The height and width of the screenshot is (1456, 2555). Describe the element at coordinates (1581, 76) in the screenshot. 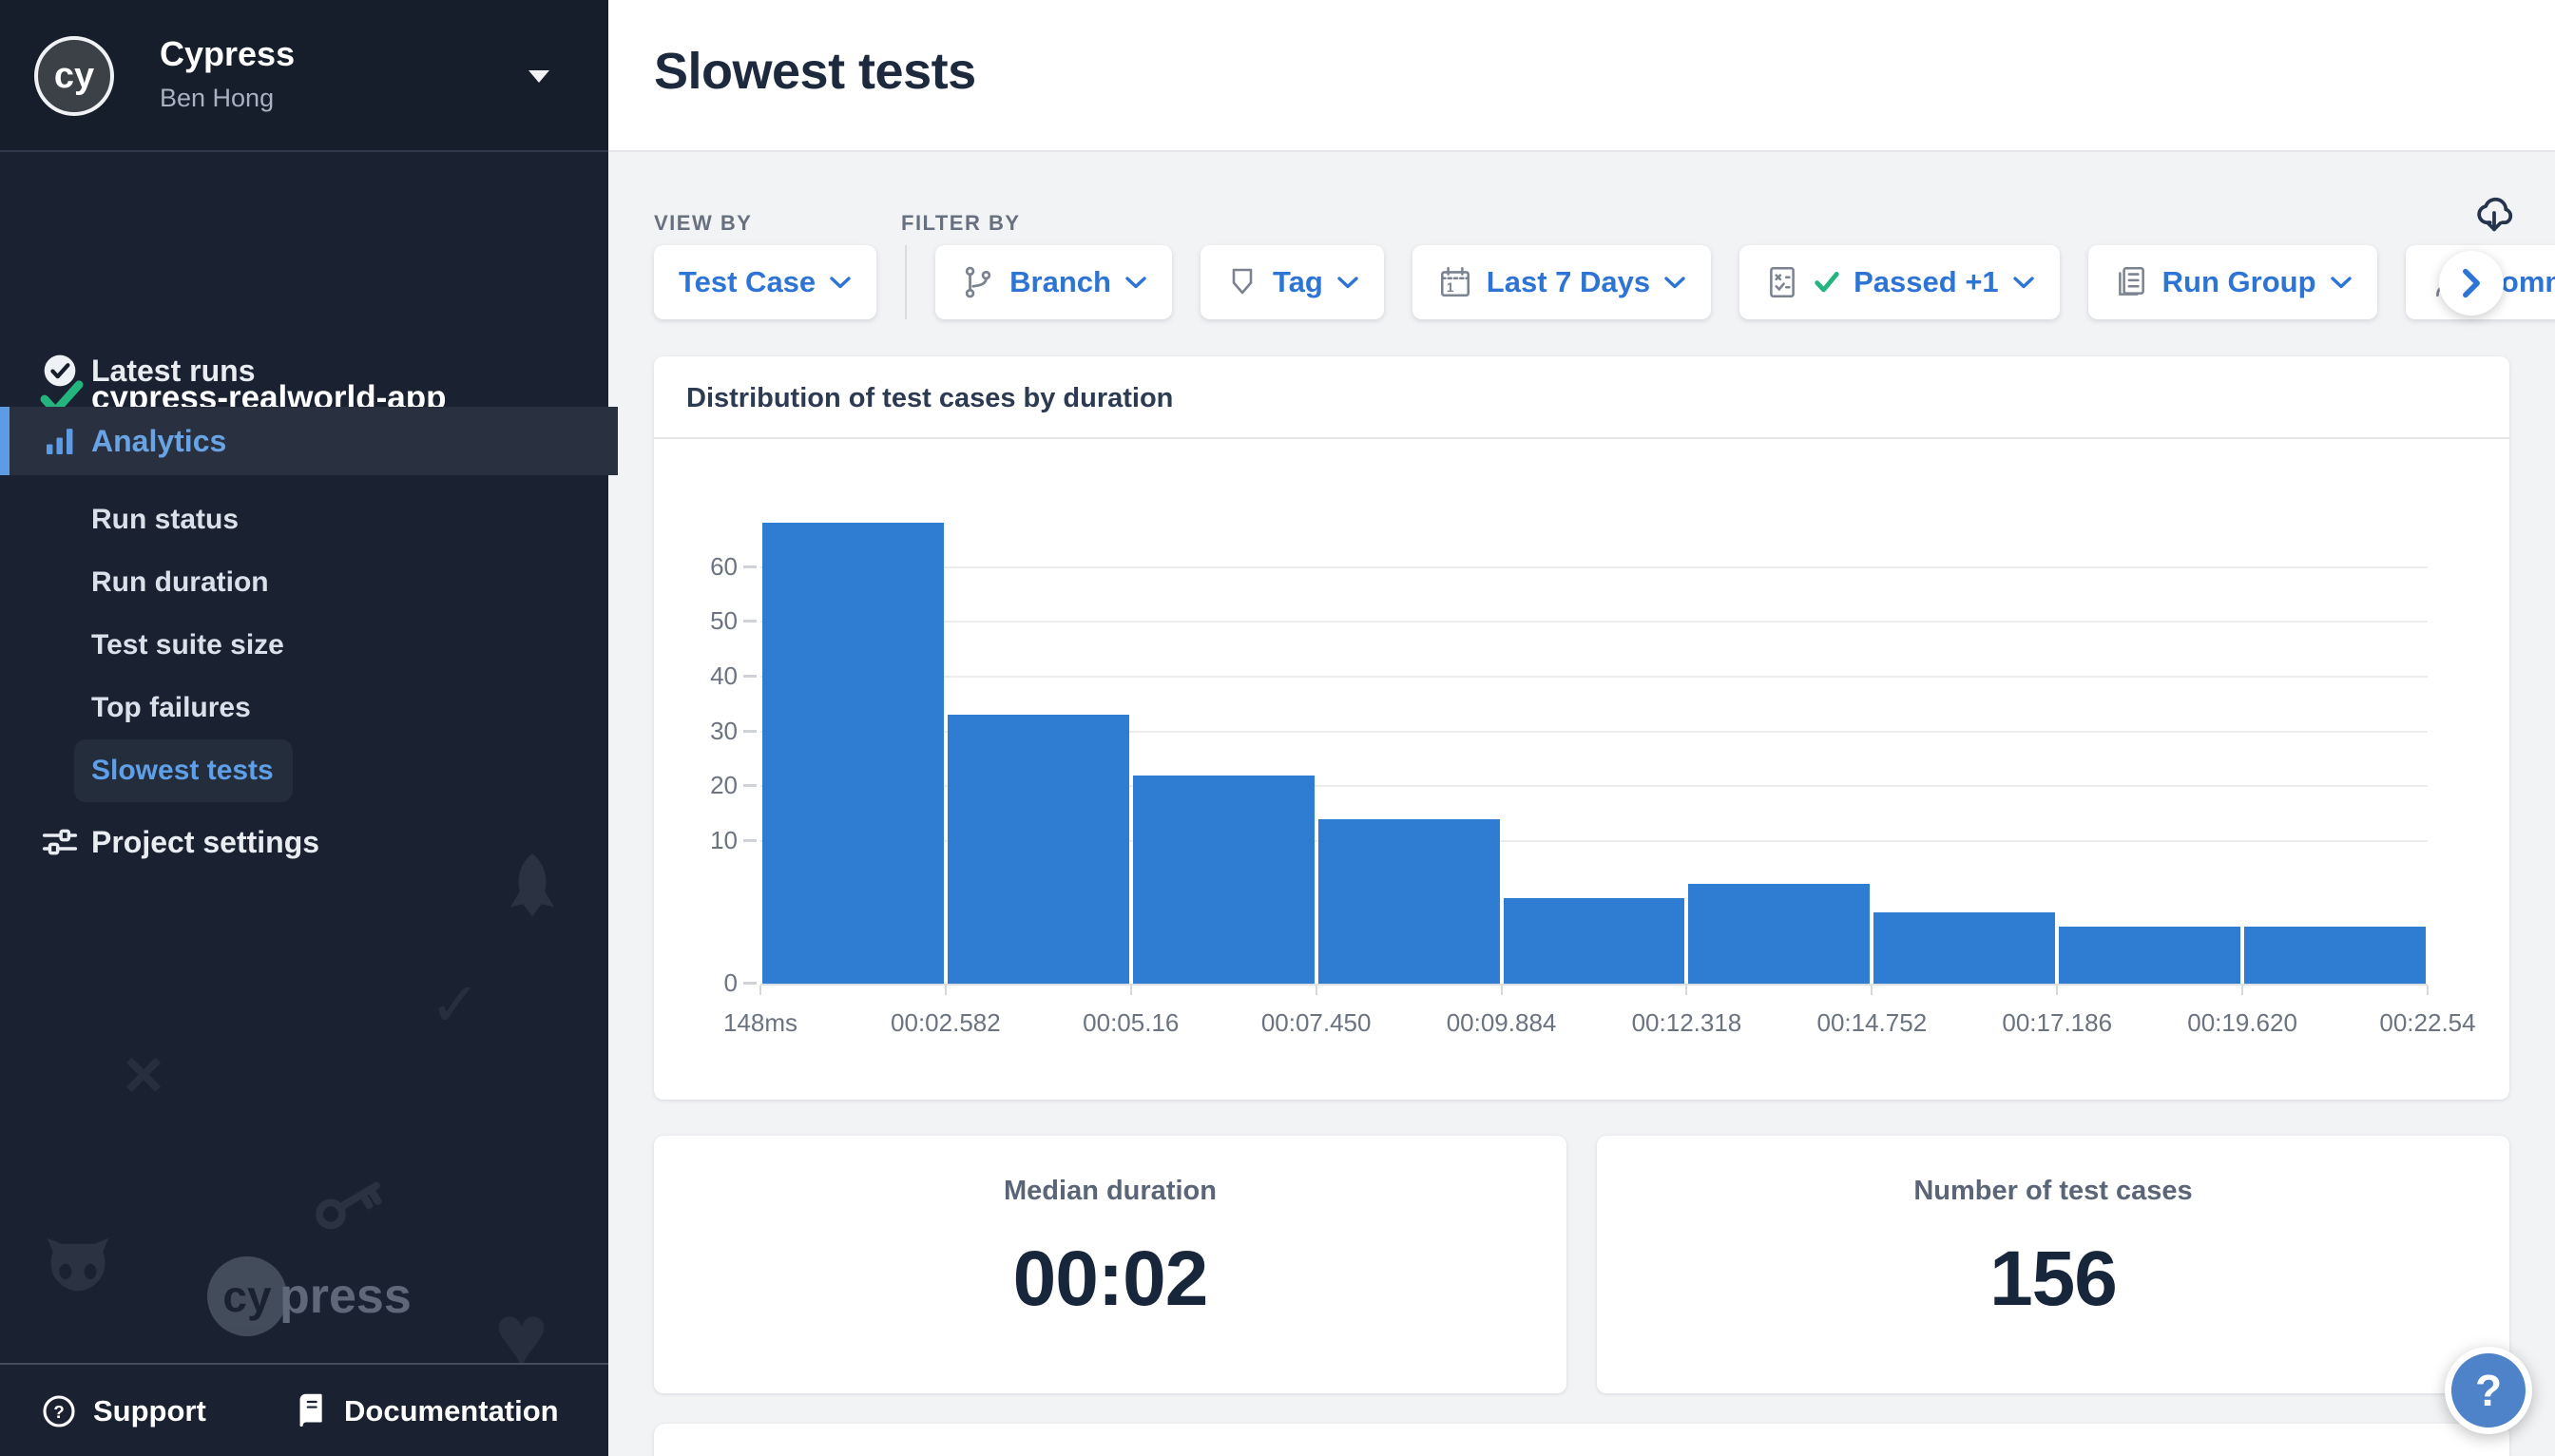

I see `page-header: Slowest tests` at that location.